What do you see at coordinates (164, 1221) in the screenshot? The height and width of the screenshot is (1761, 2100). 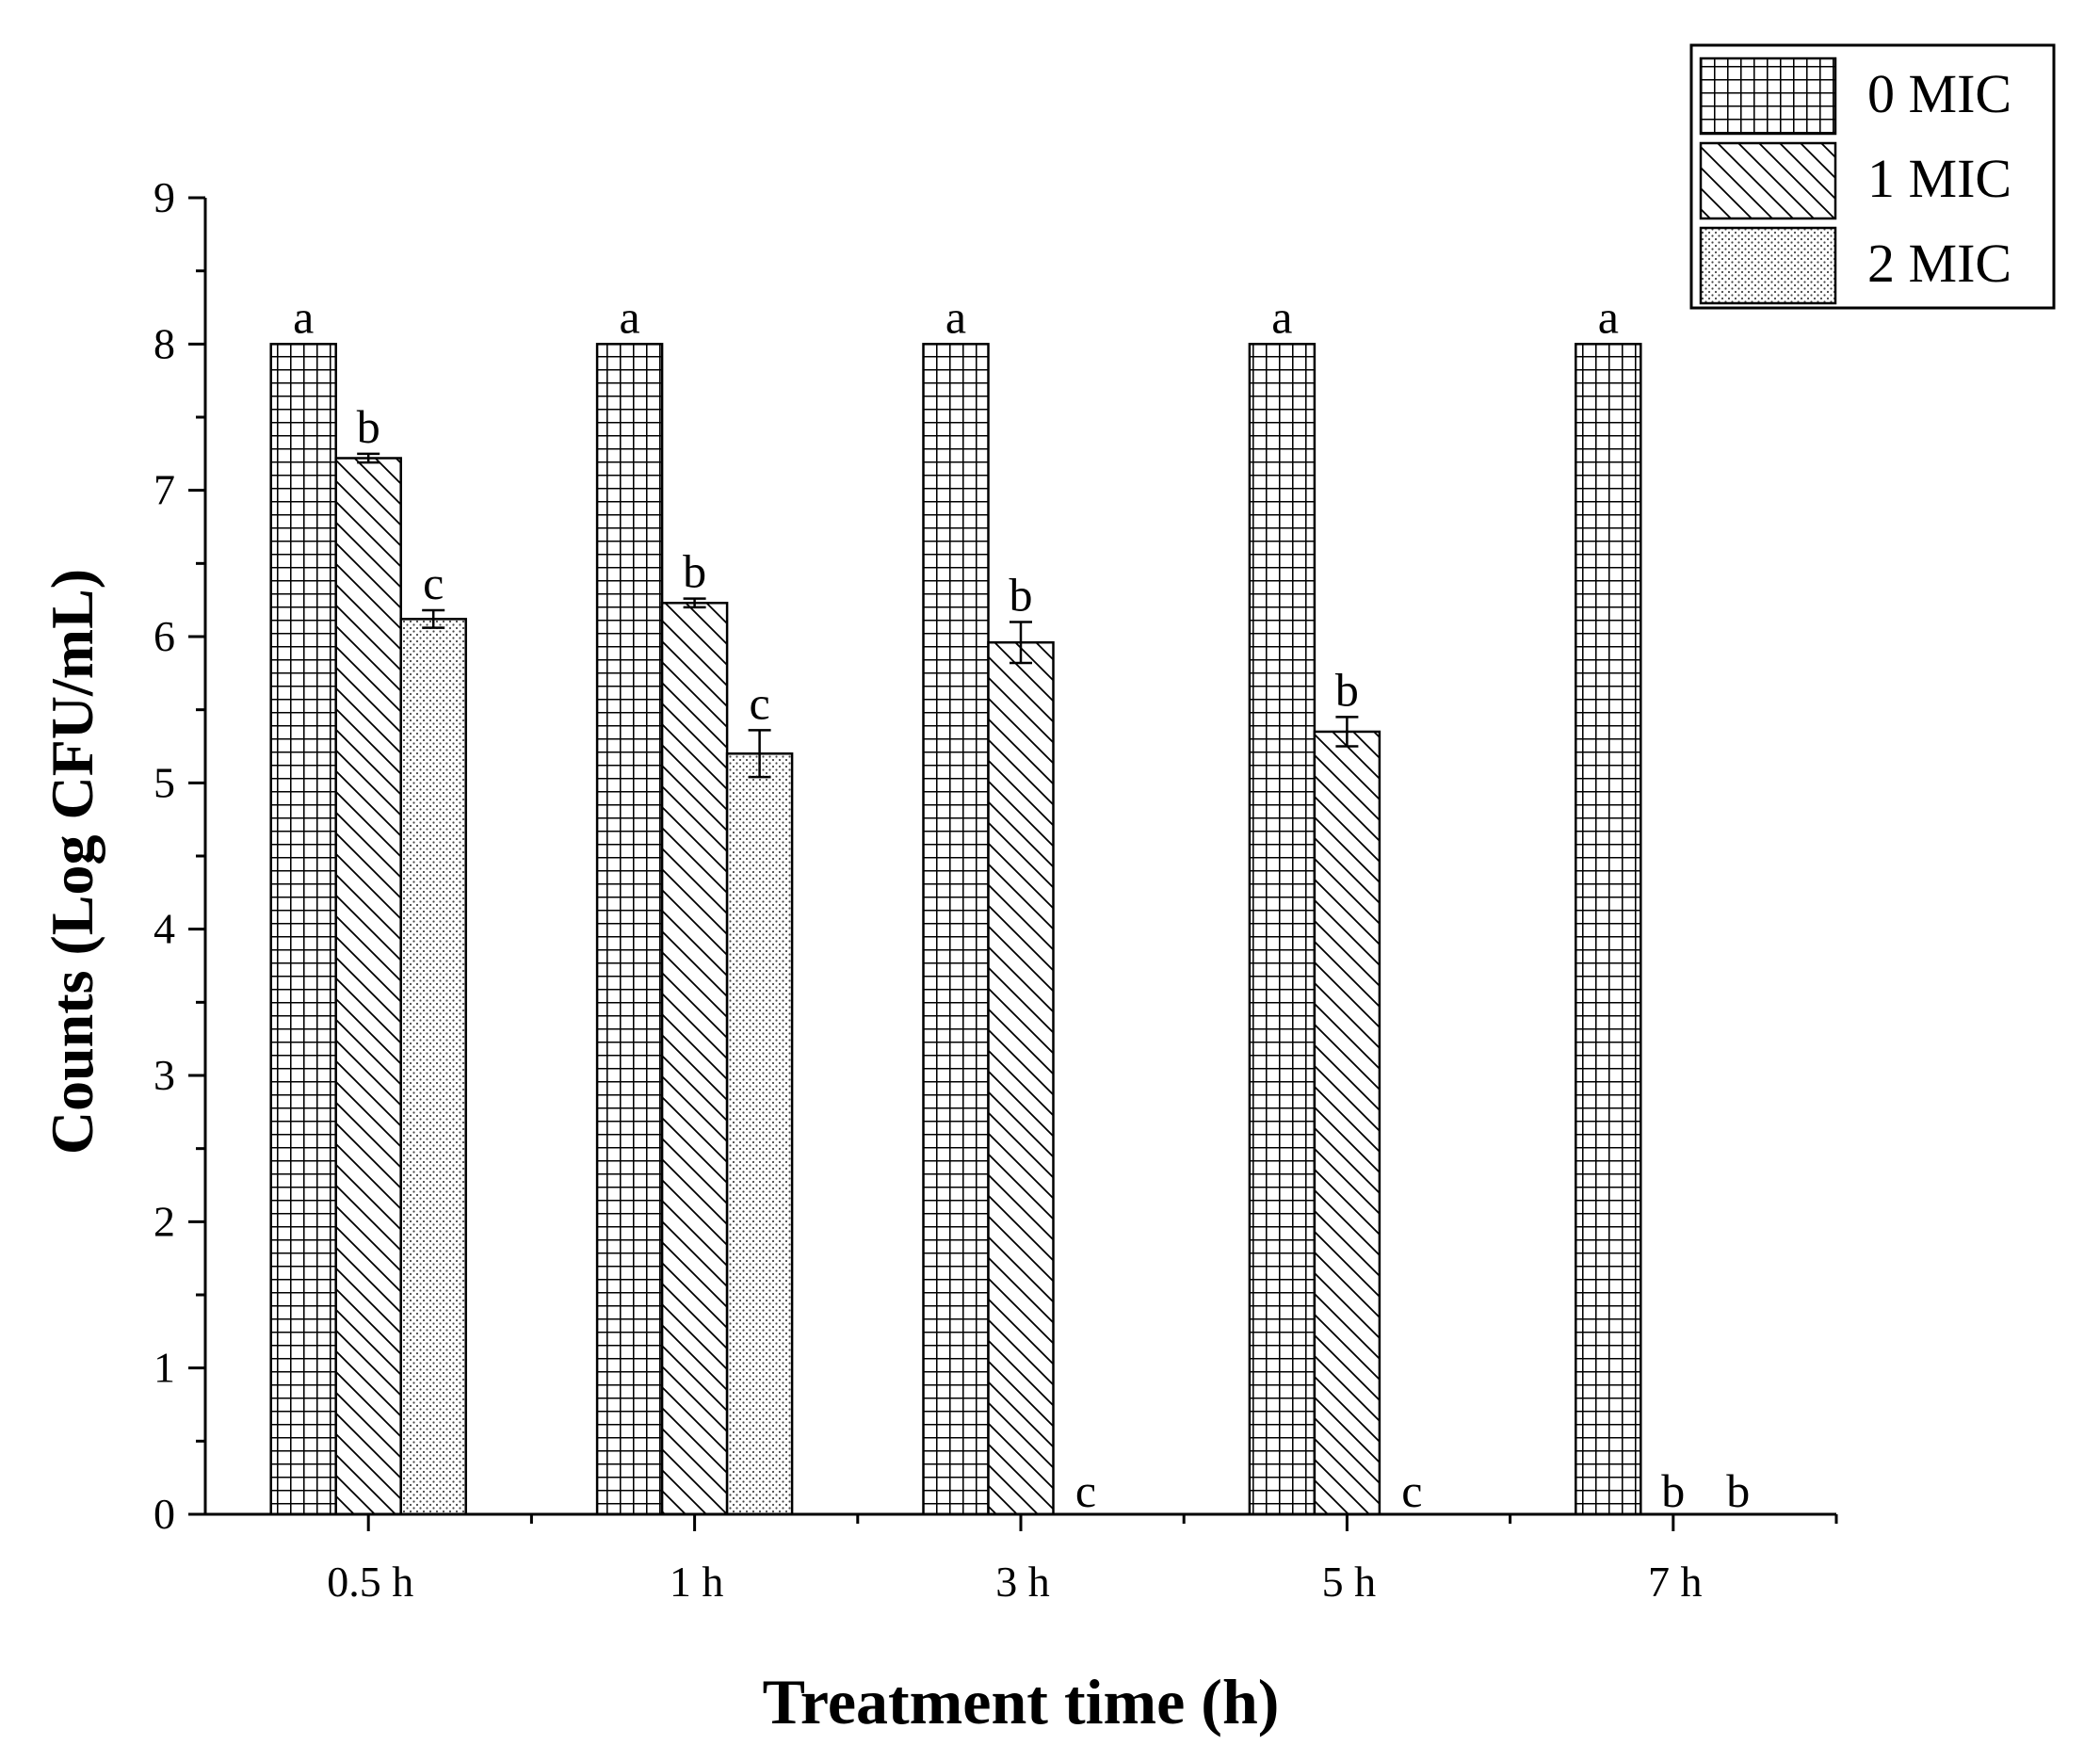 I see `y-tick-label: 2` at bounding box center [164, 1221].